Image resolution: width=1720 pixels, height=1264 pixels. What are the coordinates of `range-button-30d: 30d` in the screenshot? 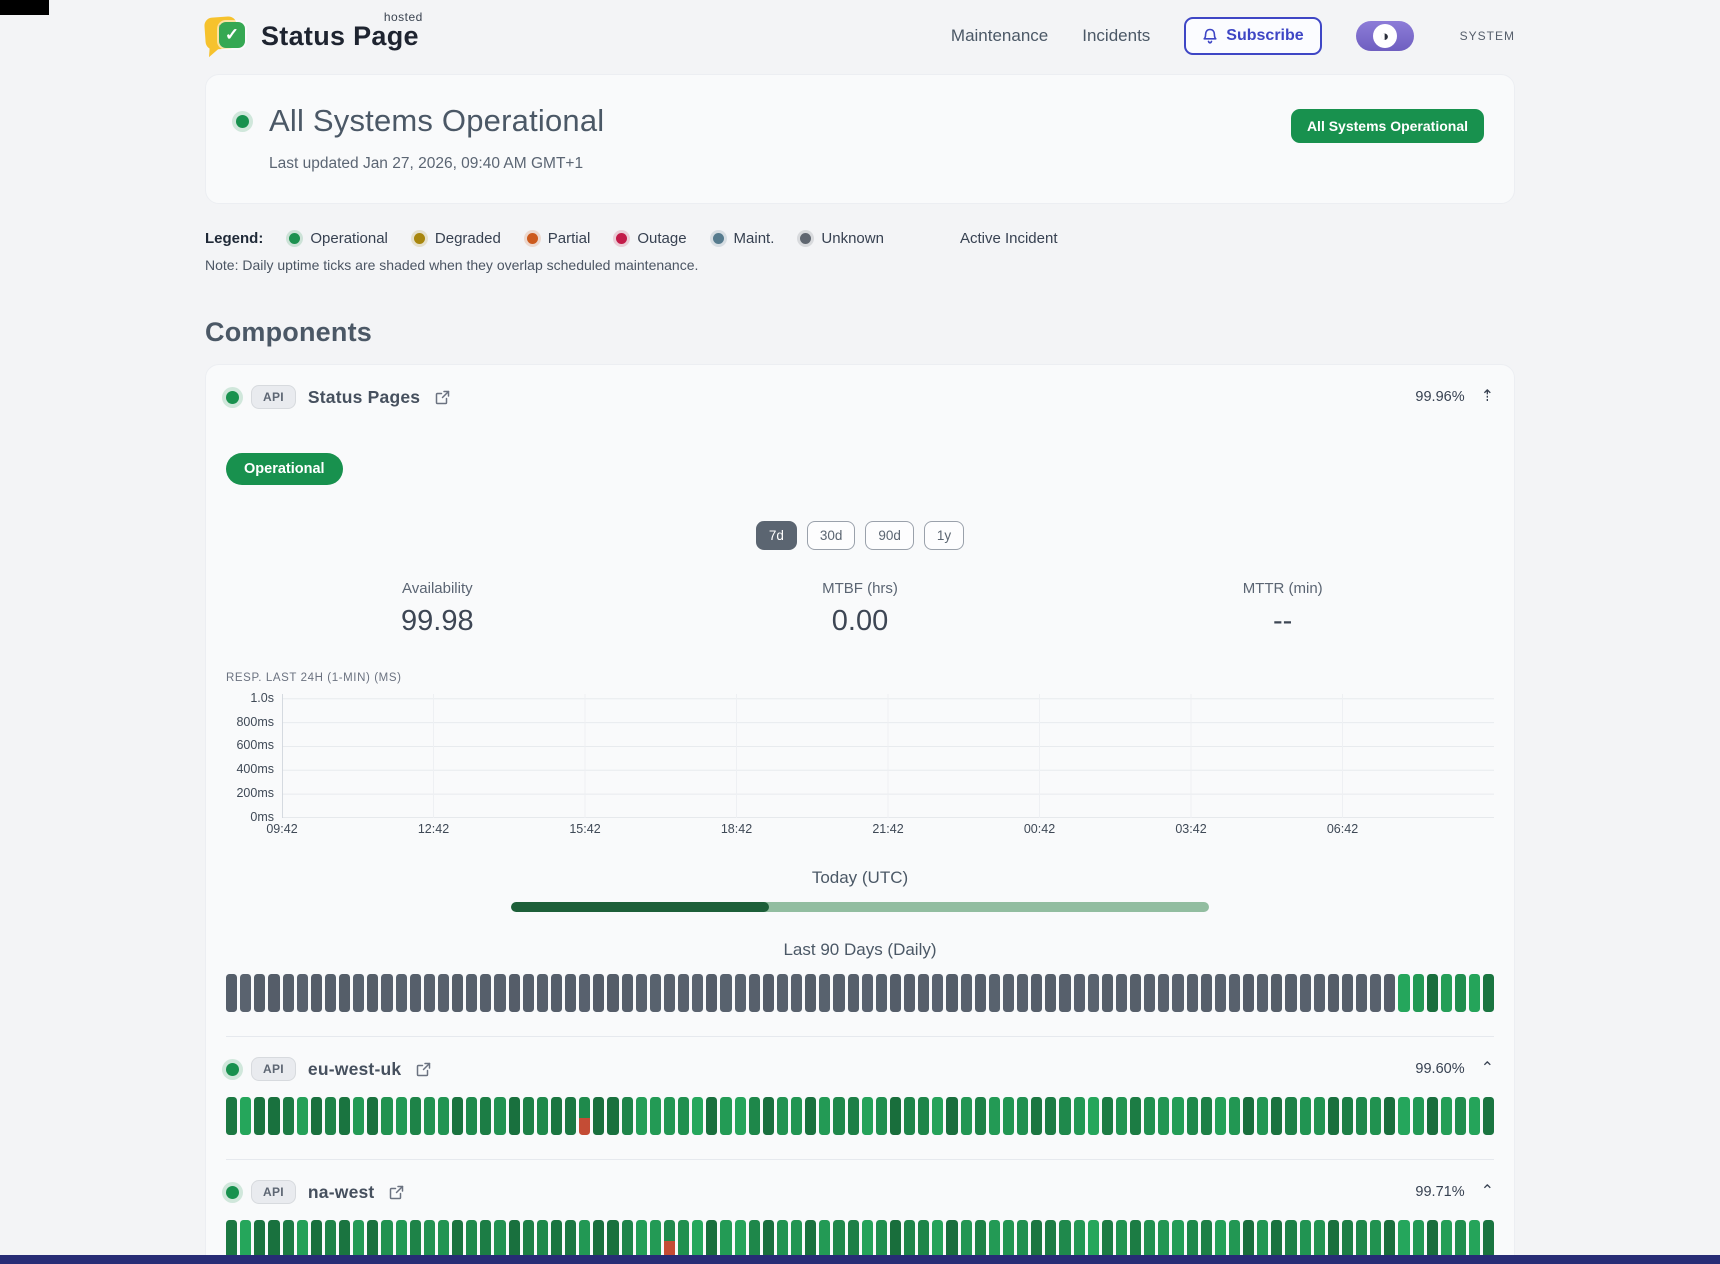 It's located at (831, 535).